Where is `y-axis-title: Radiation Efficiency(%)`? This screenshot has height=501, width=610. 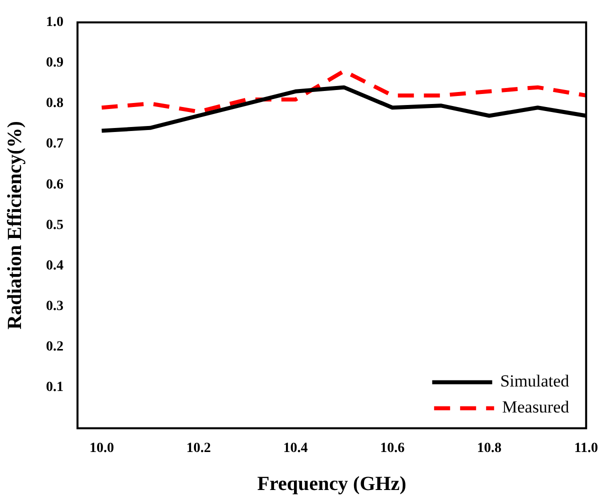 y-axis-title: Radiation Efficiency(%) is located at coordinates (15, 225).